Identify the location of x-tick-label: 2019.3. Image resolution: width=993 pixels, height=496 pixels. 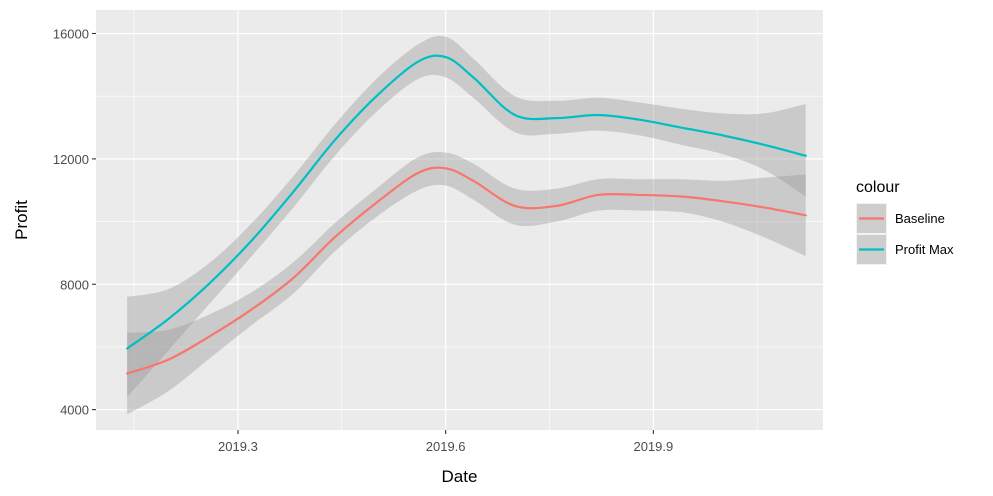
(238, 446).